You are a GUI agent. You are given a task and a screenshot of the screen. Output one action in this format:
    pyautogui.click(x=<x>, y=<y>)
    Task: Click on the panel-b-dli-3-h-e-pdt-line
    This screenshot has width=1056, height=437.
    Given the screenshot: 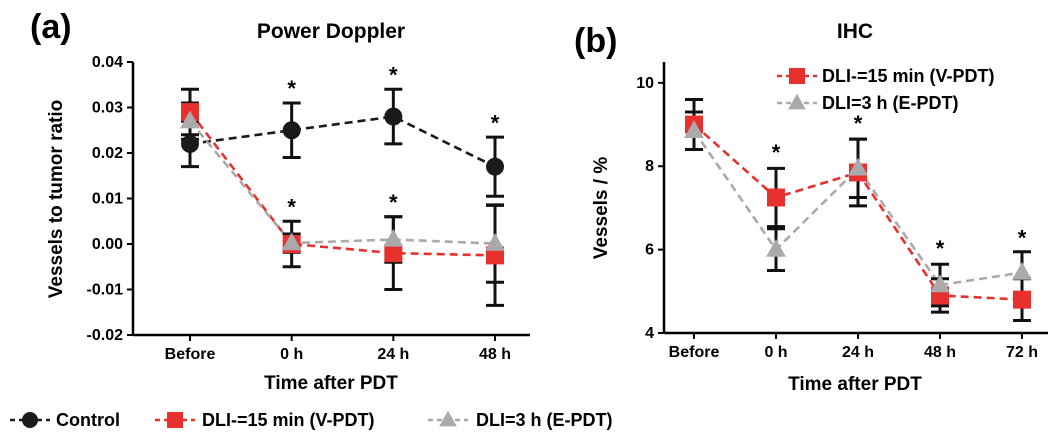 What is the action you would take?
    pyautogui.click(x=857, y=208)
    